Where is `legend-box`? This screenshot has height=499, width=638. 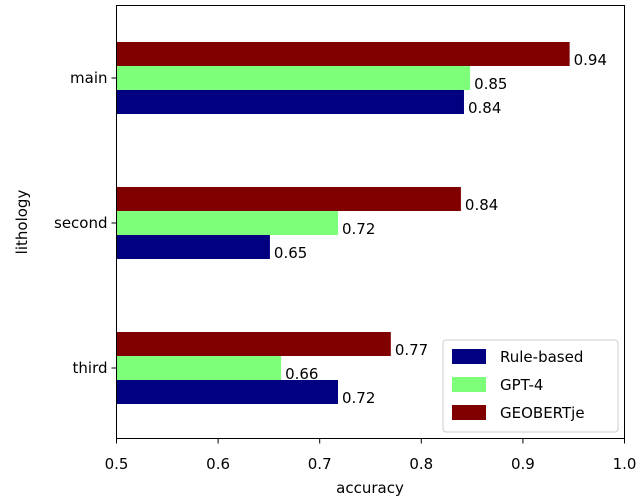 legend-box is located at coordinates (530, 386).